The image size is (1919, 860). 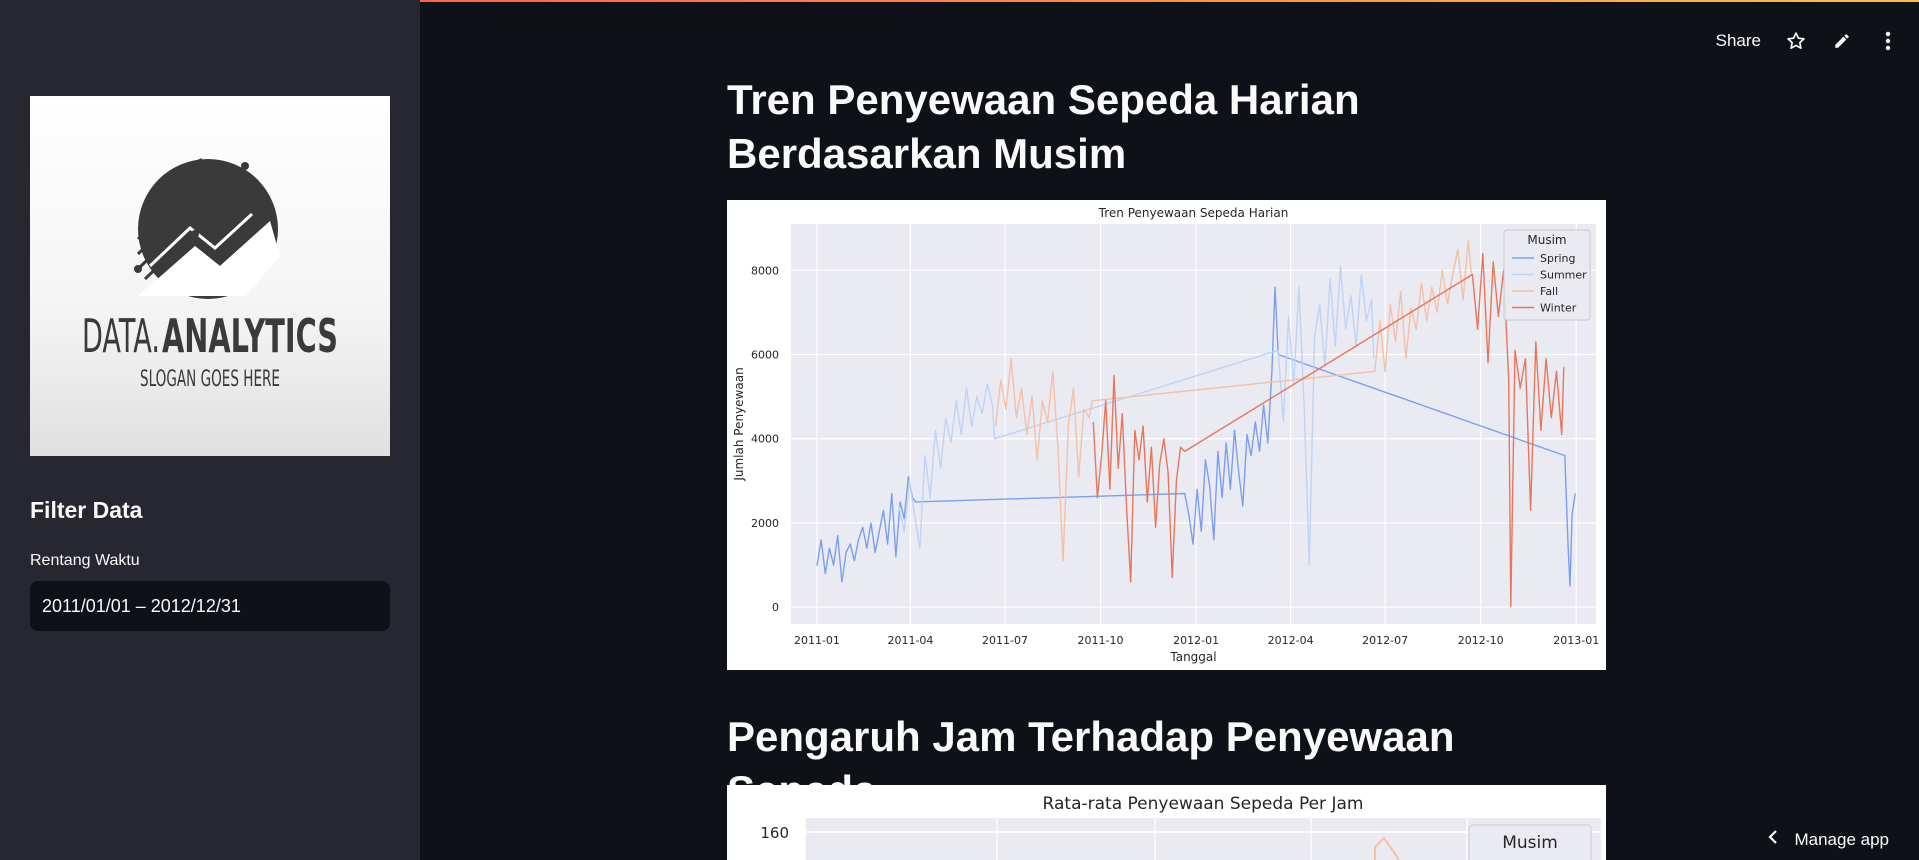 What do you see at coordinates (1481, 640) in the screenshot?
I see `x-tick-label: 2012-10` at bounding box center [1481, 640].